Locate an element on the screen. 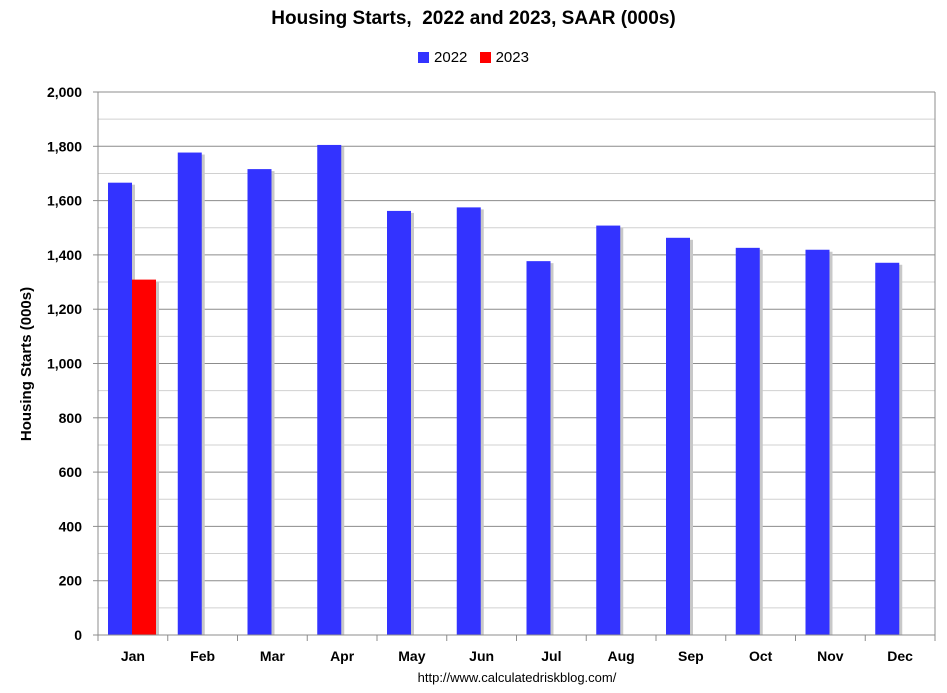 Image resolution: width=947 pixels, height=693 pixels. y-tick-label: 600 is located at coordinates (71, 472).